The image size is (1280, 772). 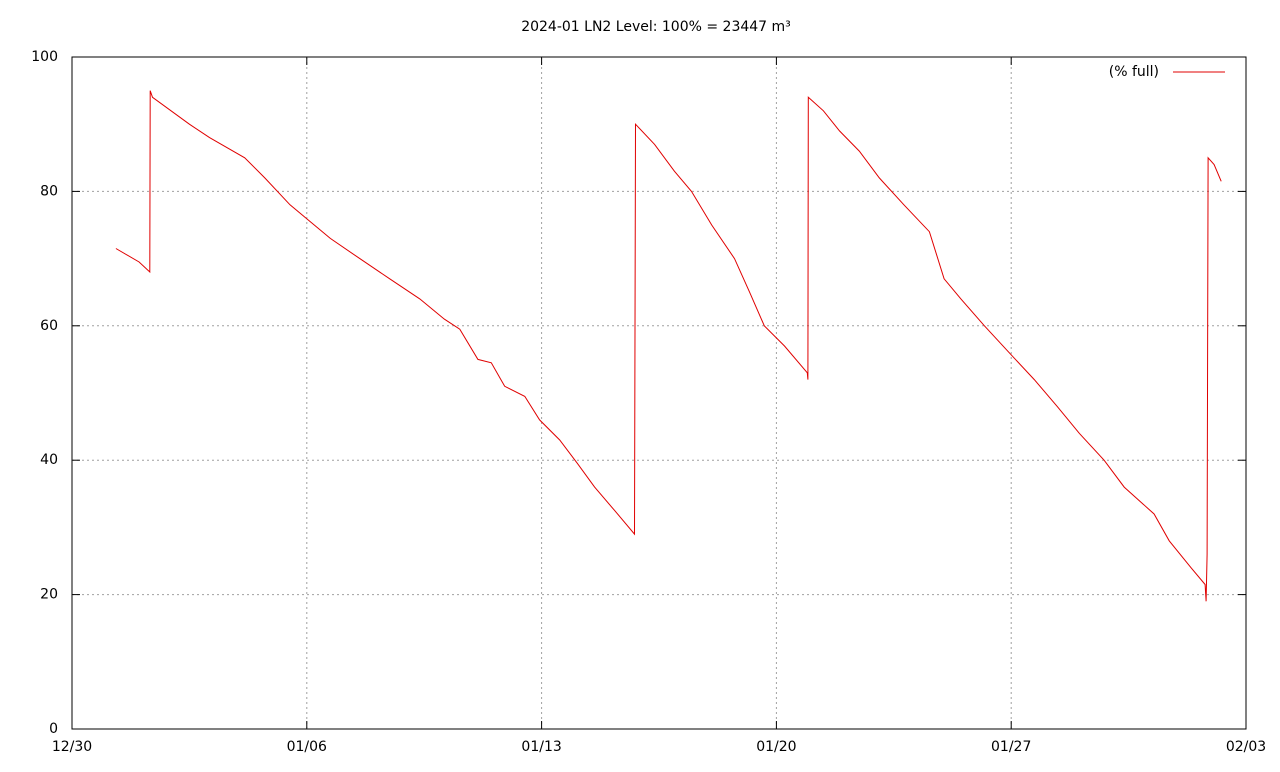 What do you see at coordinates (49, 326) in the screenshot?
I see `y-tick-label: 60` at bounding box center [49, 326].